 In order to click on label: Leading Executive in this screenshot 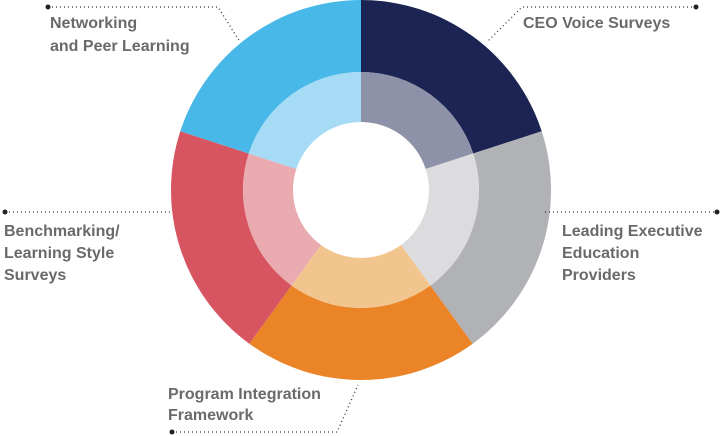, I will do `click(632, 231)`.